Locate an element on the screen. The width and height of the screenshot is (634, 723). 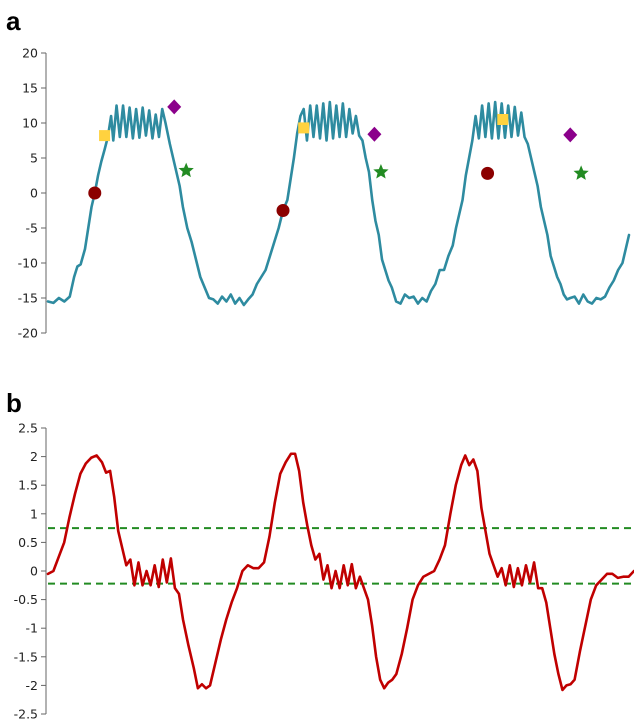
y-tick-label: 2 is located at coordinates (34, 456).